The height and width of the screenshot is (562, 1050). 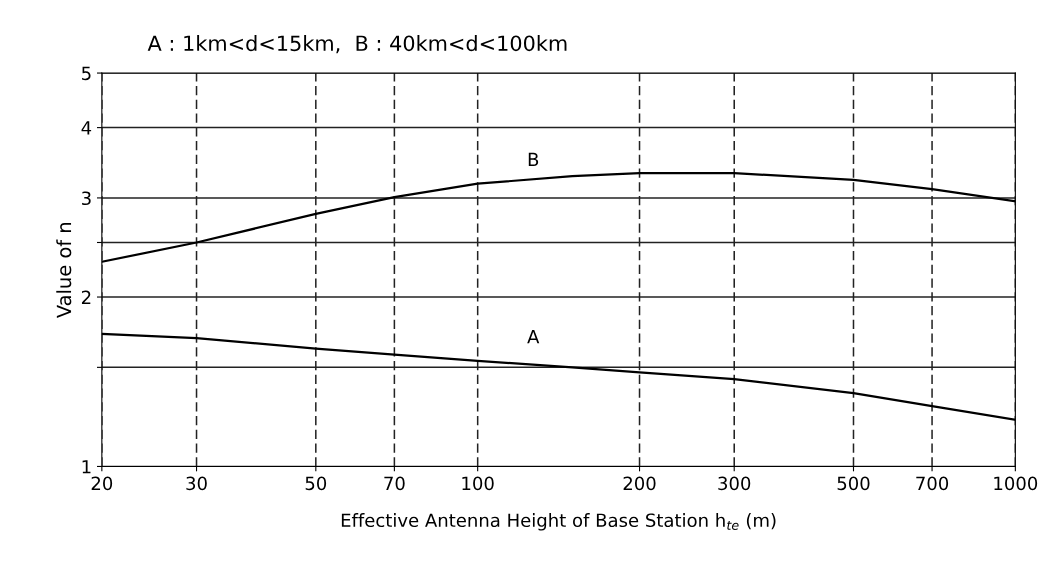 What do you see at coordinates (932, 483) in the screenshot?
I see `x-tick-label: 700` at bounding box center [932, 483].